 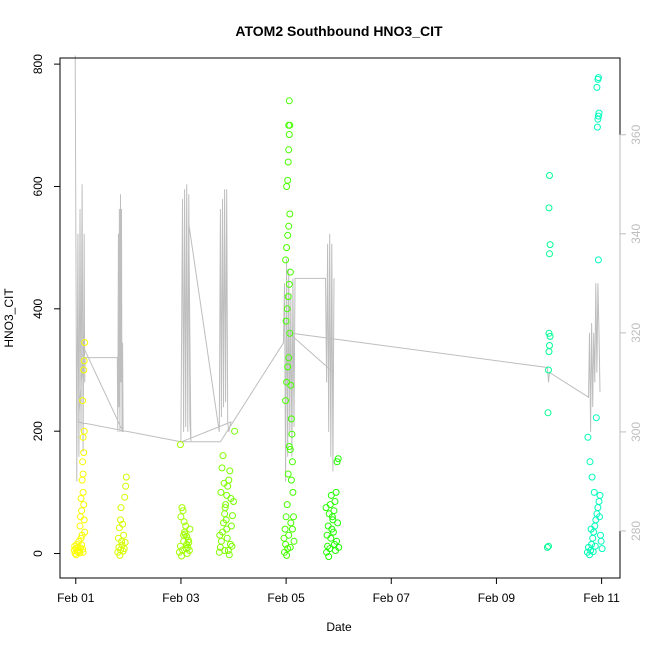 What do you see at coordinates (181, 598) in the screenshot?
I see `x-tick-label: Feb 03` at bounding box center [181, 598].